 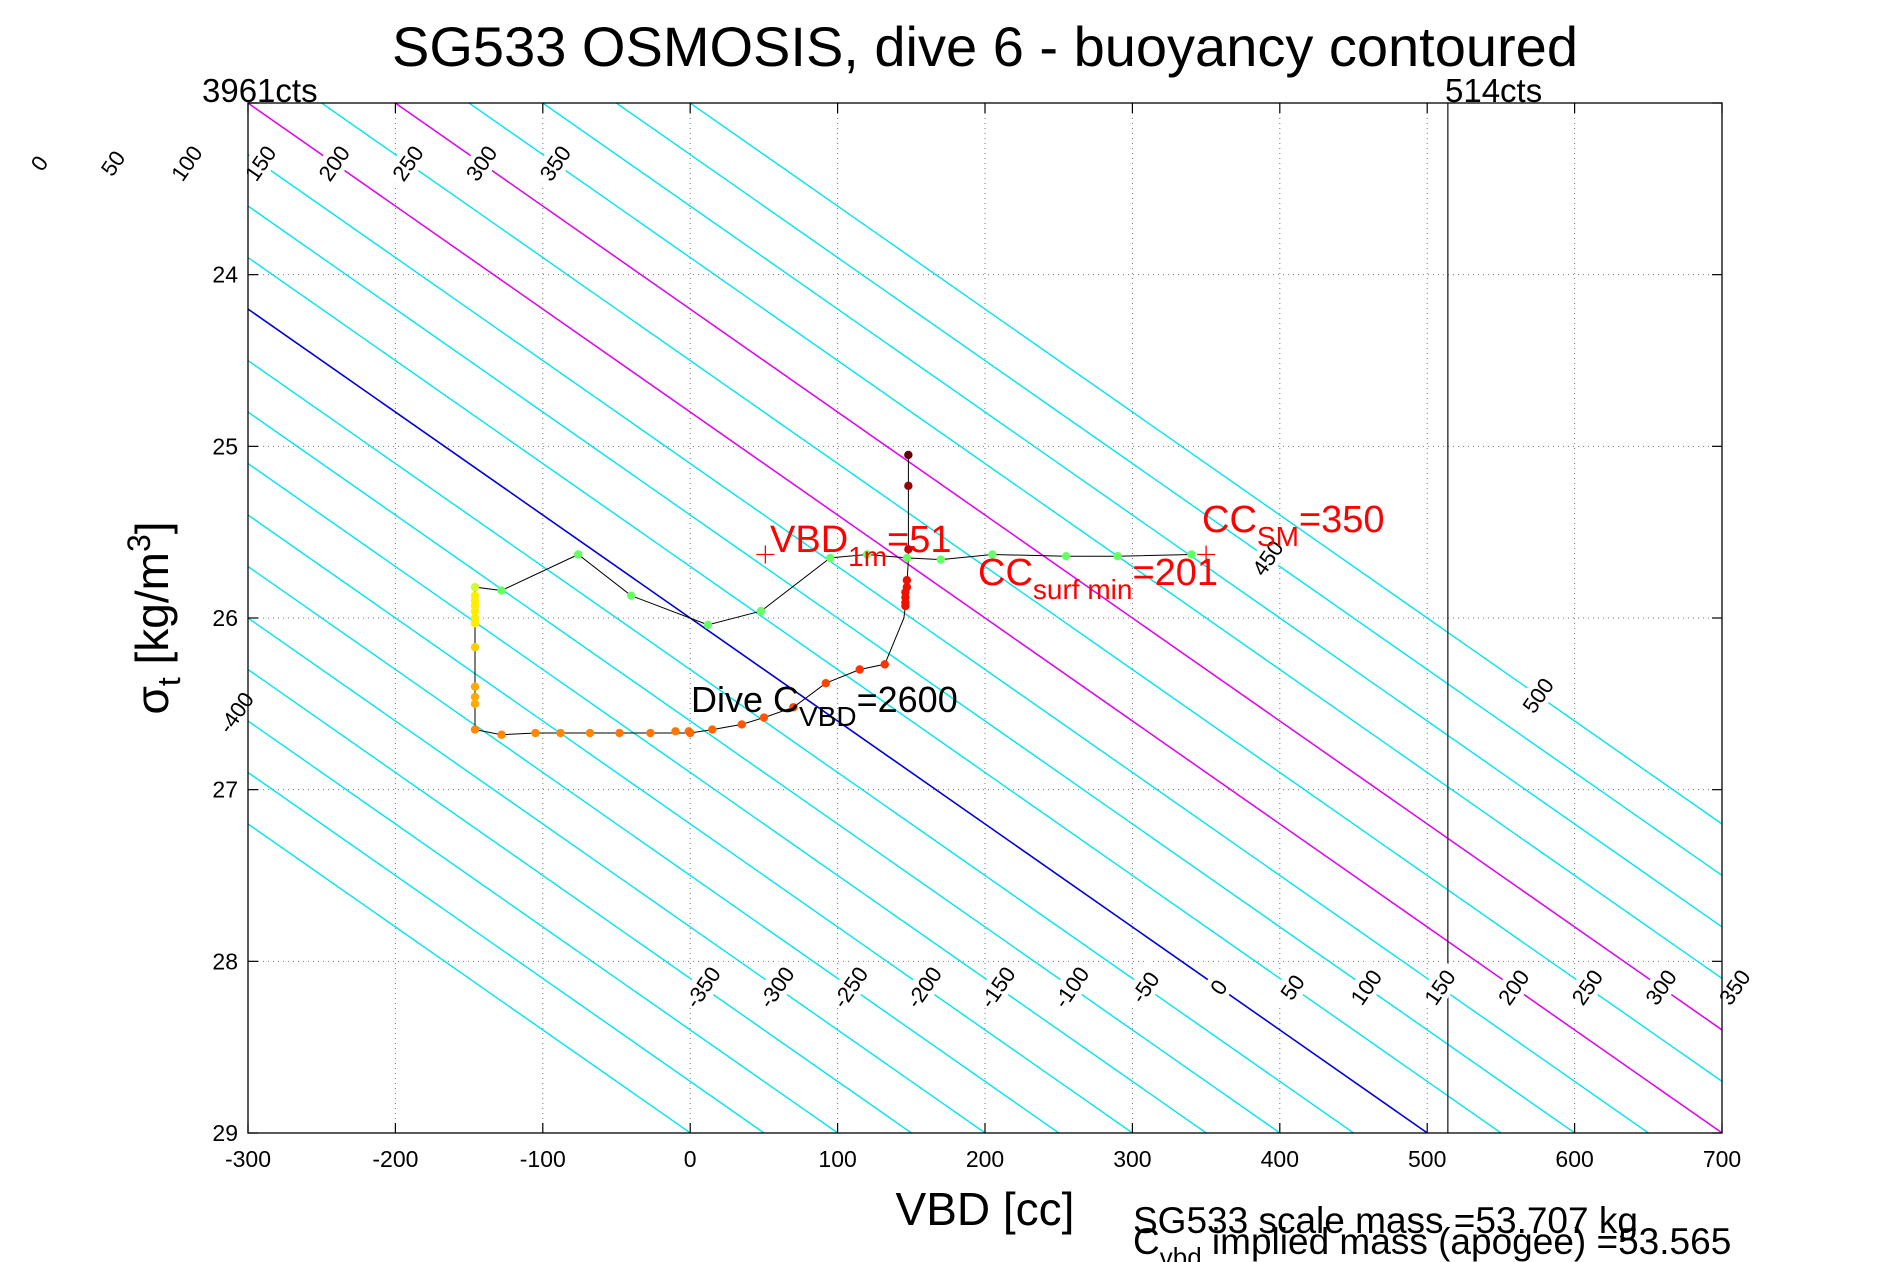 What do you see at coordinates (867, 556) in the screenshot?
I see `vbd-annotation-sub: 1m` at bounding box center [867, 556].